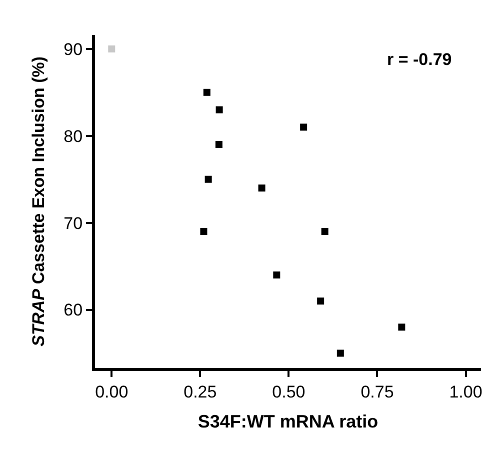 The image size is (501, 453). Describe the element at coordinates (38, 201) in the screenshot. I see `y-axis-title: STRAP Cassette Exon Inclusion (%)` at that location.